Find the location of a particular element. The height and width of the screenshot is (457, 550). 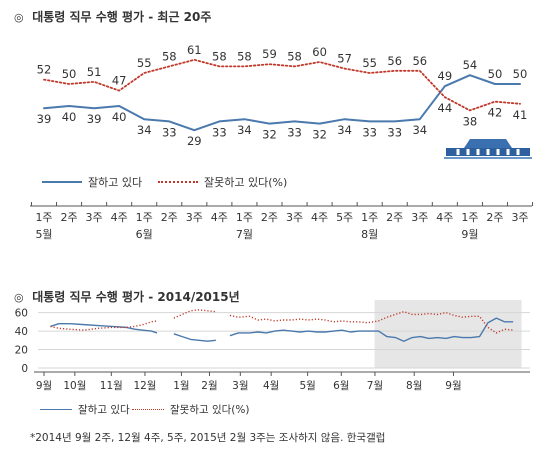

legend-bottom-approve: 잘하고 있다 is located at coordinates (85, 409).